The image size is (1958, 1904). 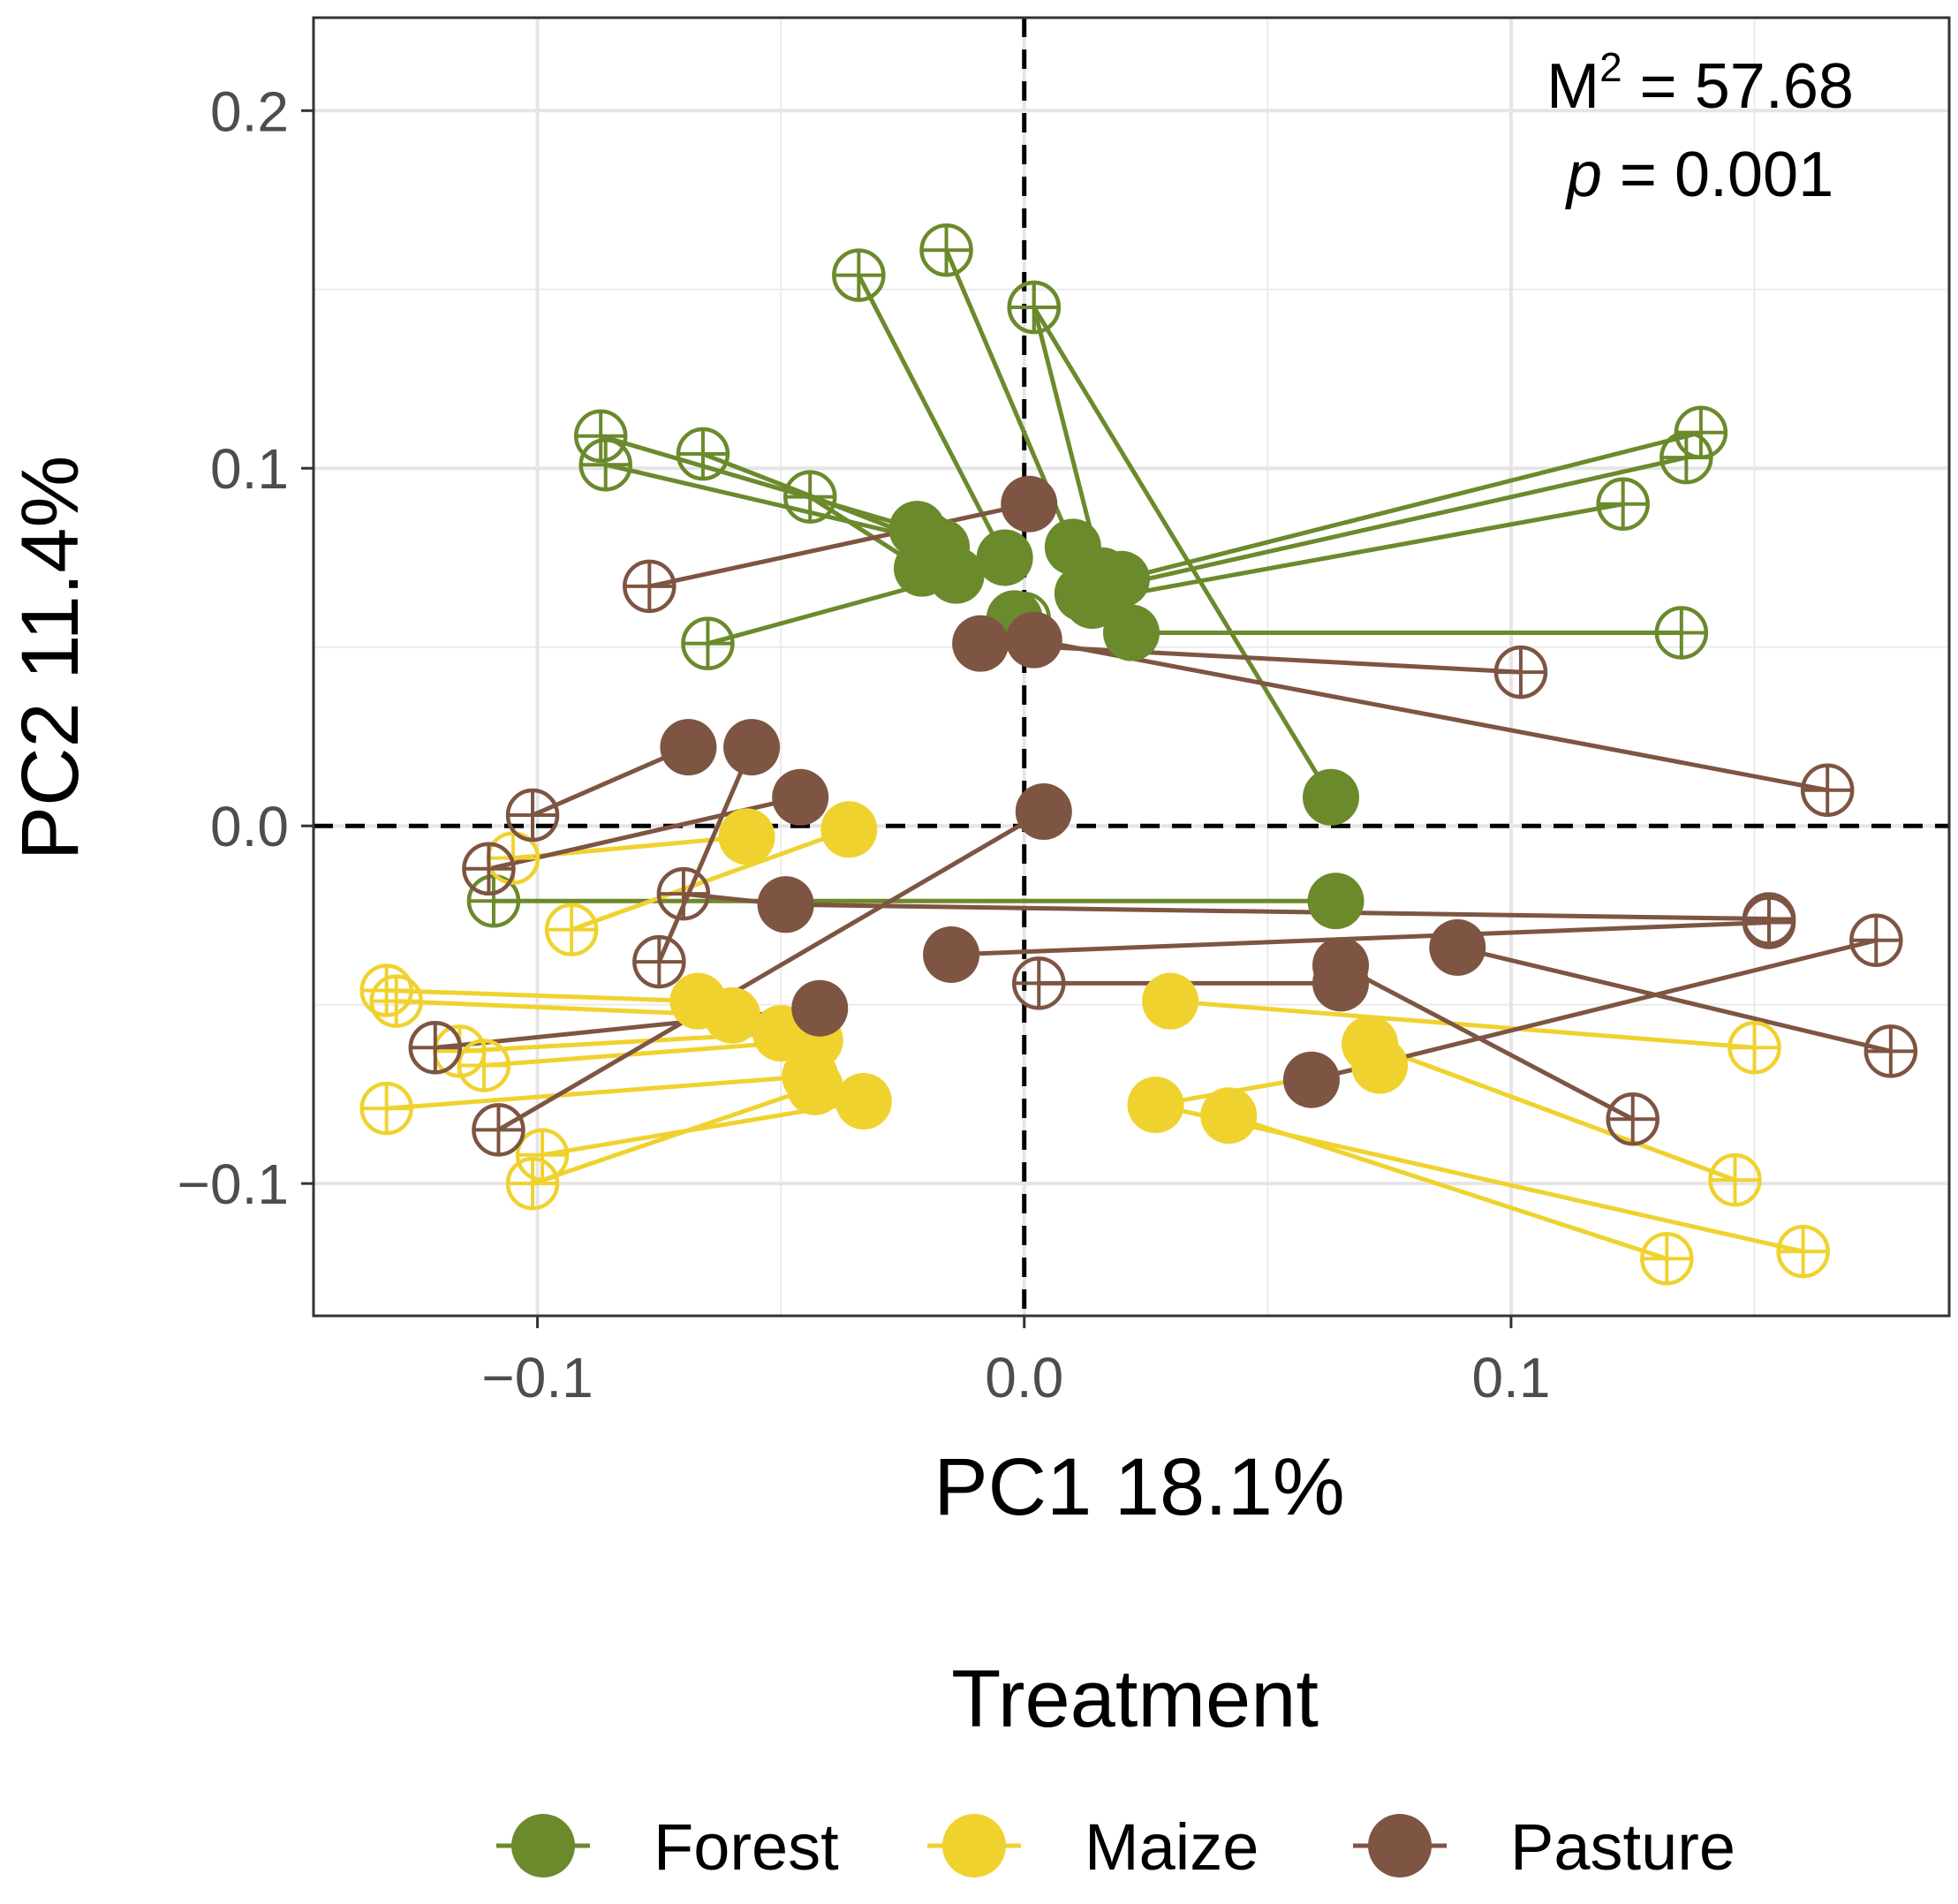 What do you see at coordinates (249, 826) in the screenshot?
I see `y-tick-label: 0.0` at bounding box center [249, 826].